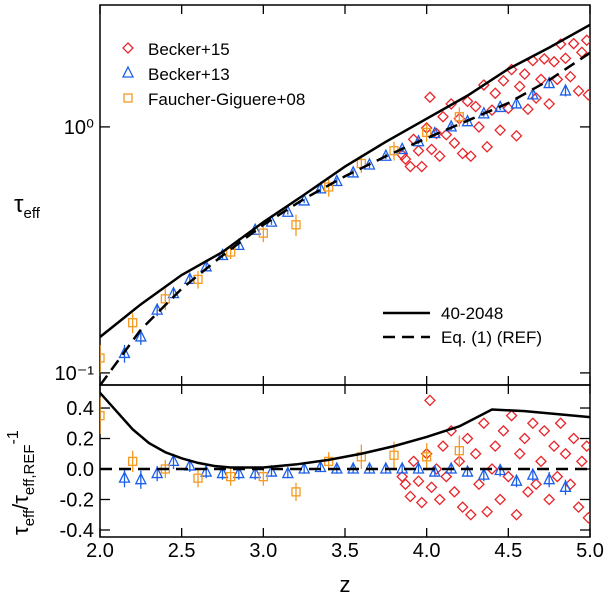 The height and width of the screenshot is (604, 611). Describe the element at coordinates (491, 337) in the screenshot. I see `legend-label: Eq. (1) (REF)` at that location.